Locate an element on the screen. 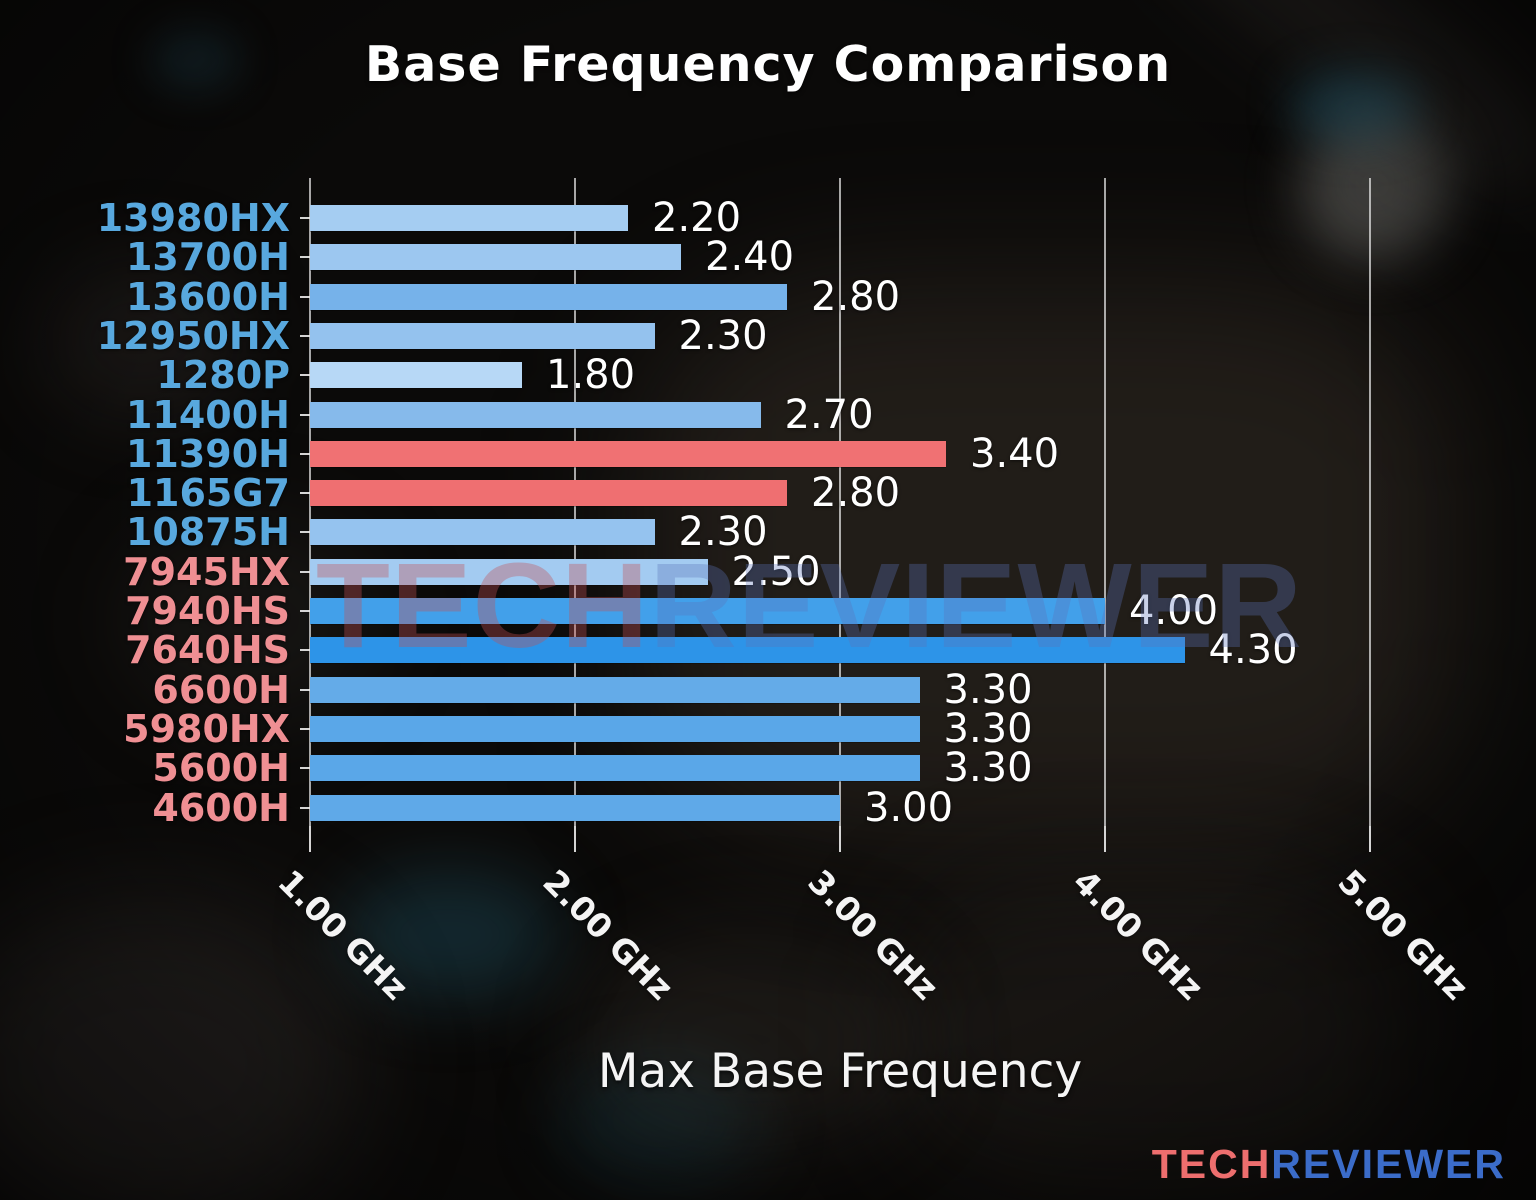  bar-10875H is located at coordinates (482, 532).